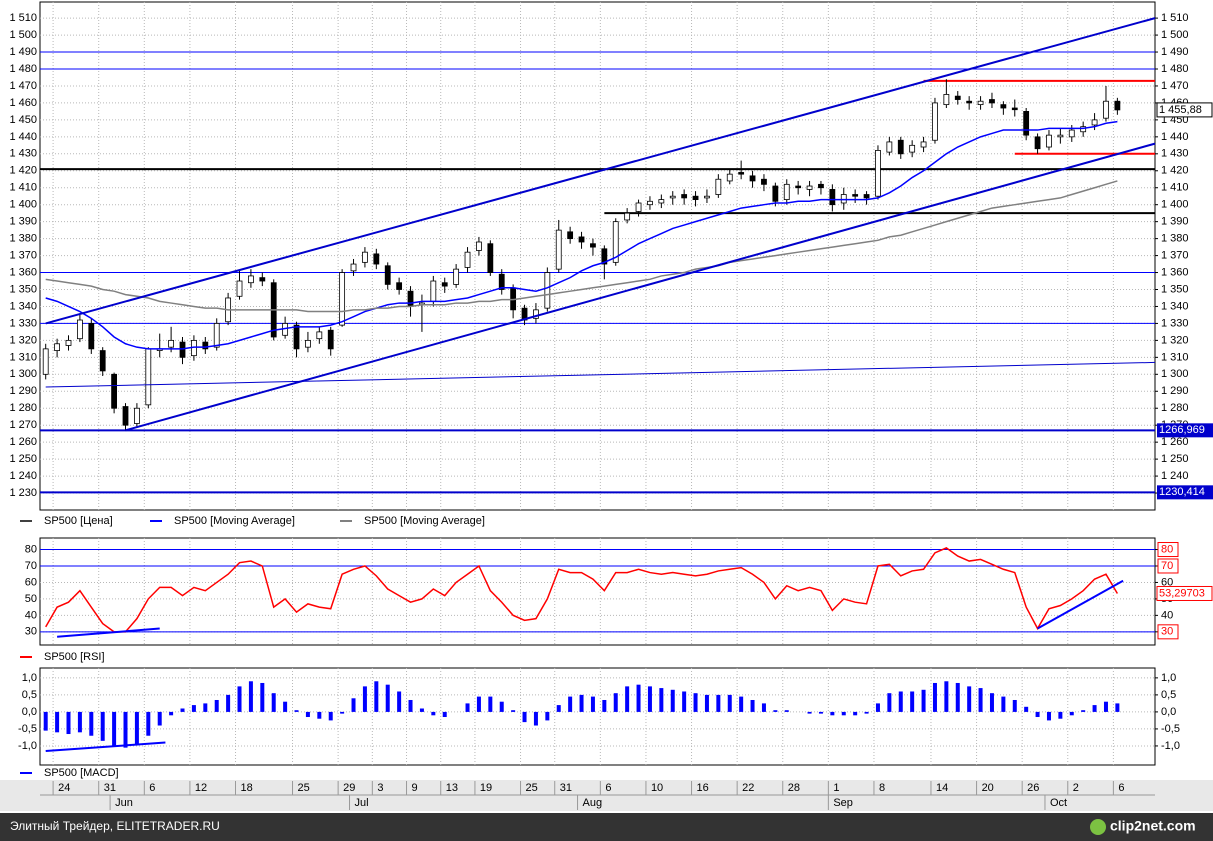 The width and height of the screenshot is (1213, 841). What do you see at coordinates (23, 18) in the screenshot?
I see `y-tick-label: 1 510` at bounding box center [23, 18].